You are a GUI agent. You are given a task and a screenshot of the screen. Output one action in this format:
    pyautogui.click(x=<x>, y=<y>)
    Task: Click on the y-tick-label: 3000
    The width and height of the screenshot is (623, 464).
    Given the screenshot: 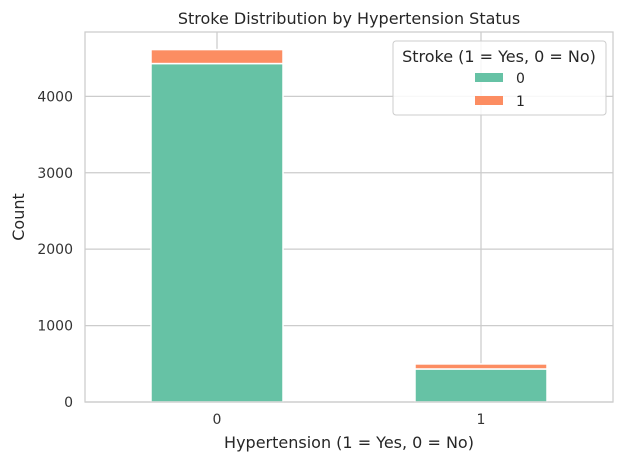 What is the action you would take?
    pyautogui.click(x=55, y=174)
    